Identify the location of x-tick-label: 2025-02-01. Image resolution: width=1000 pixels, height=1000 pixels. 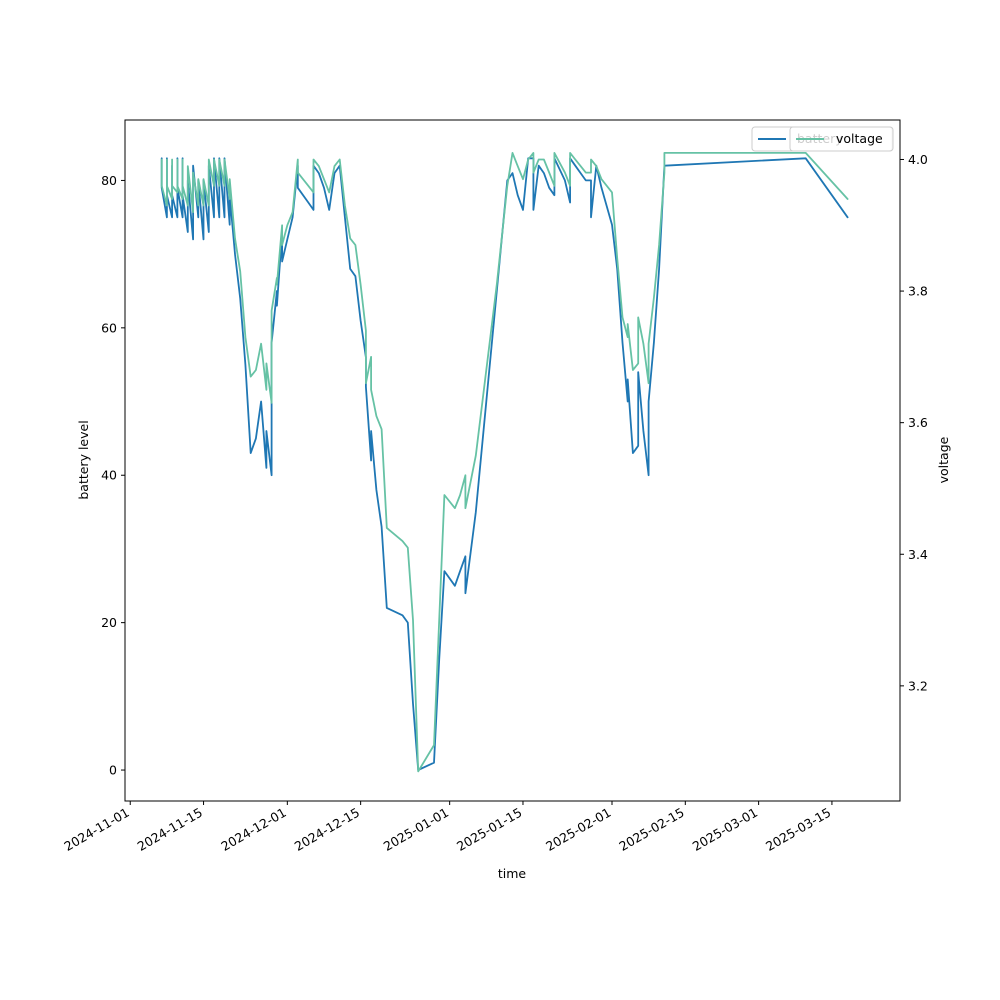
(578, 829).